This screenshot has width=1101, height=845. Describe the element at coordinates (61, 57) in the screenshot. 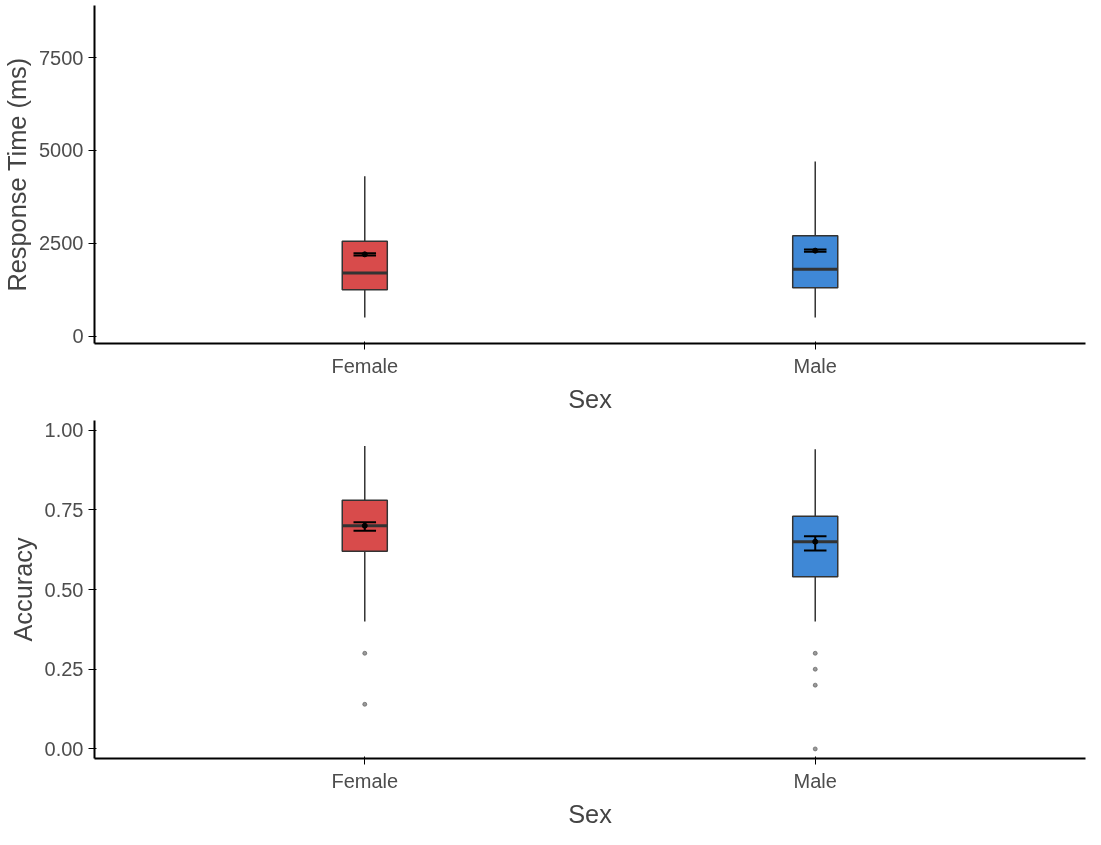

I see `y-tick-label: 7500` at that location.